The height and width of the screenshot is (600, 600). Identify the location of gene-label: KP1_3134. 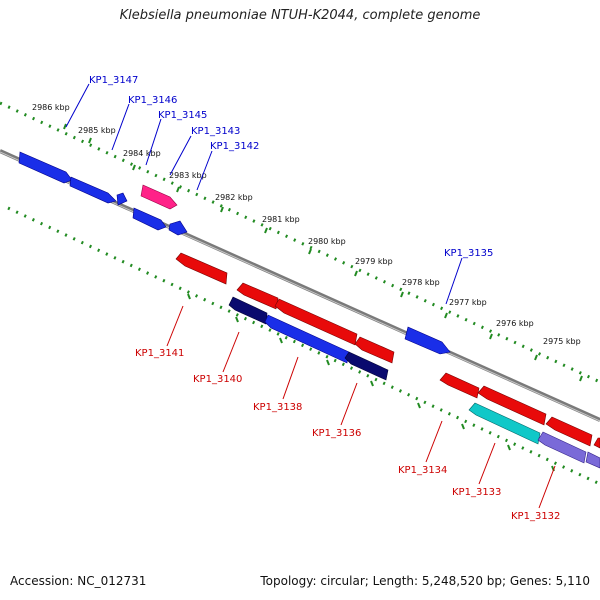
(422, 470).